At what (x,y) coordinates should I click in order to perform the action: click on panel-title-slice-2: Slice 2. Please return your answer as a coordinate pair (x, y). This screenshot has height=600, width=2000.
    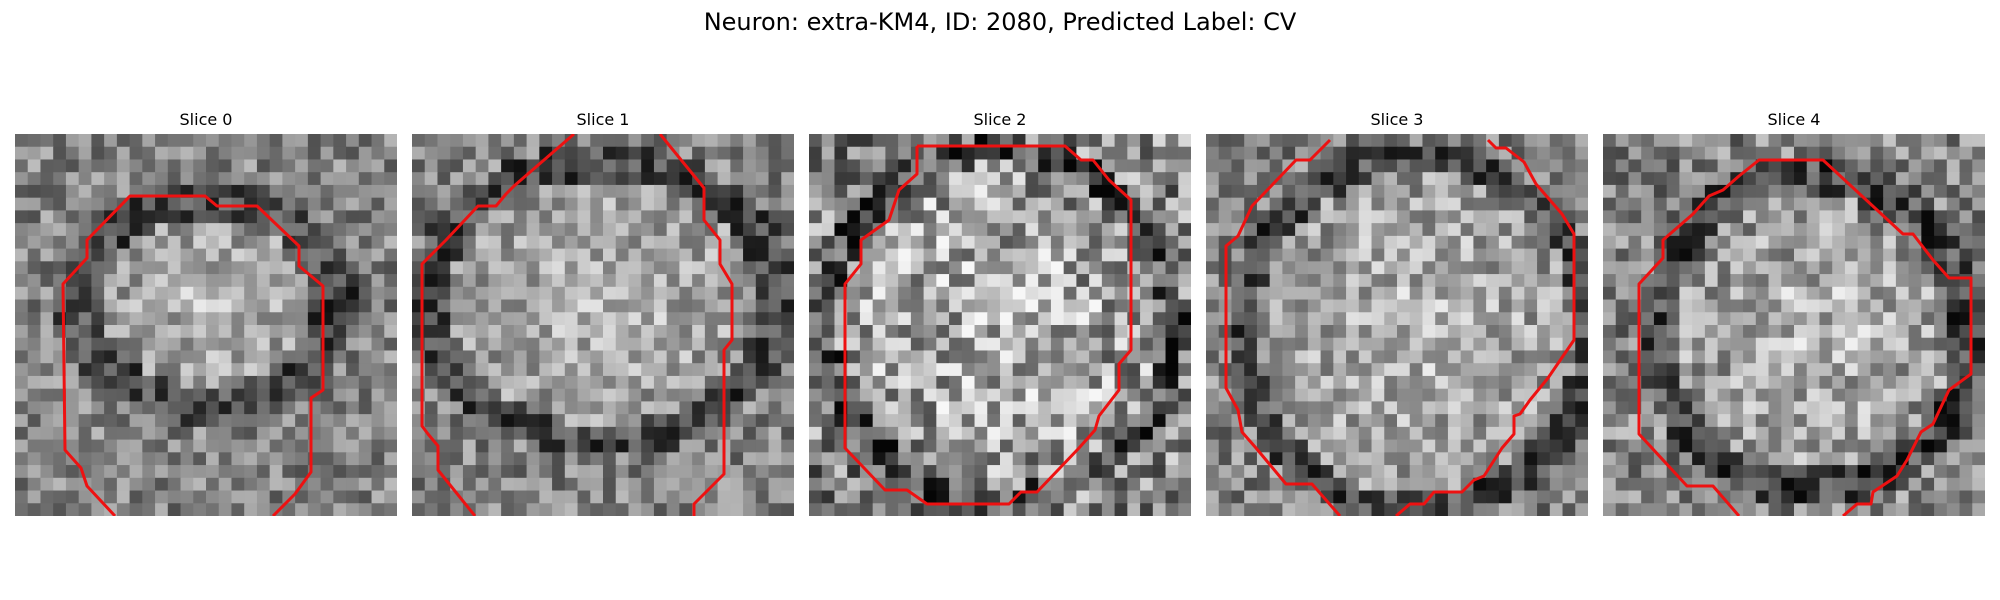
    Looking at the image, I should click on (1000, 119).